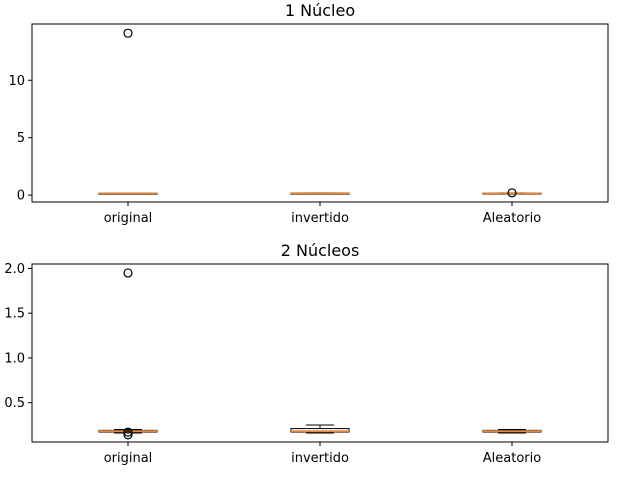 The width and height of the screenshot is (640, 480). Describe the element at coordinates (21, 138) in the screenshot. I see `y-tick-label: 5` at that location.